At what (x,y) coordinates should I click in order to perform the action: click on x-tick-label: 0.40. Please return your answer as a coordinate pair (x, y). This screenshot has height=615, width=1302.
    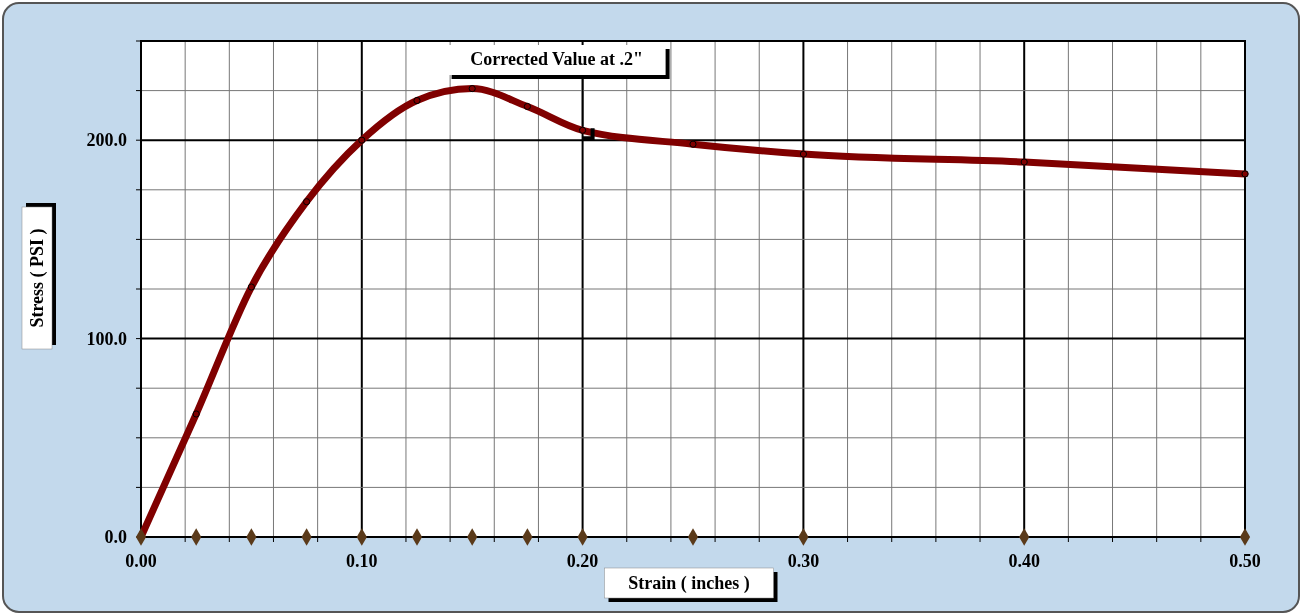
    Looking at the image, I should click on (1024, 561).